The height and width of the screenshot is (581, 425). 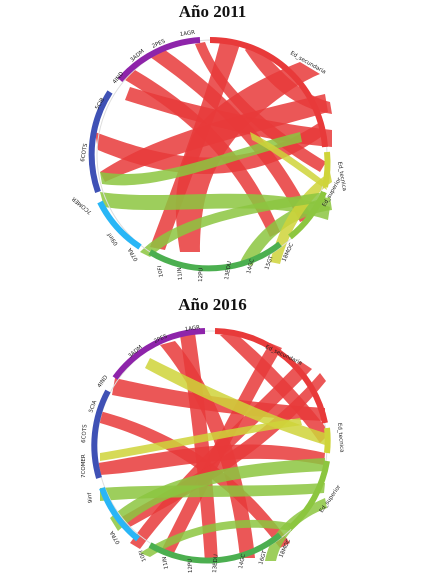 I want to click on panel-title-2011: Año 2011, so click(x=212, y=11).